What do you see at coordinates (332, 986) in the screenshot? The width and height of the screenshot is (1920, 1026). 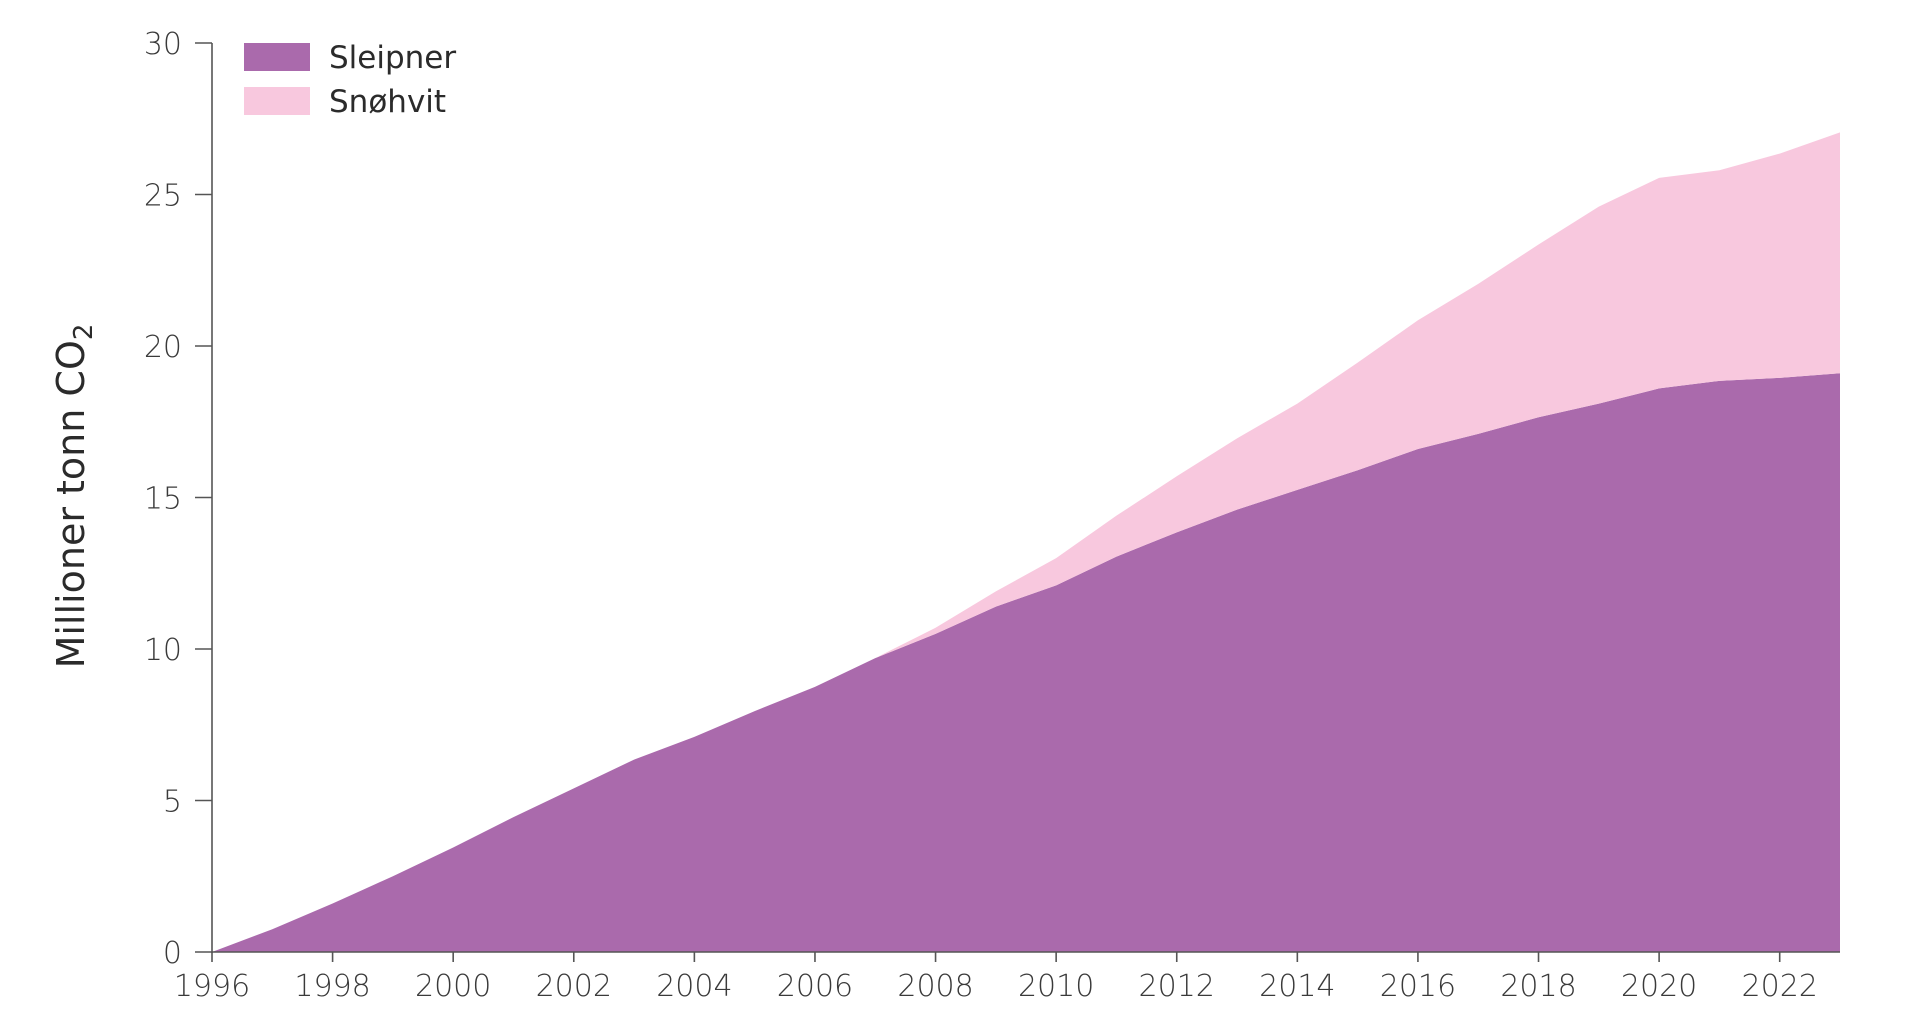 I see `x-tick-label: 1998` at bounding box center [332, 986].